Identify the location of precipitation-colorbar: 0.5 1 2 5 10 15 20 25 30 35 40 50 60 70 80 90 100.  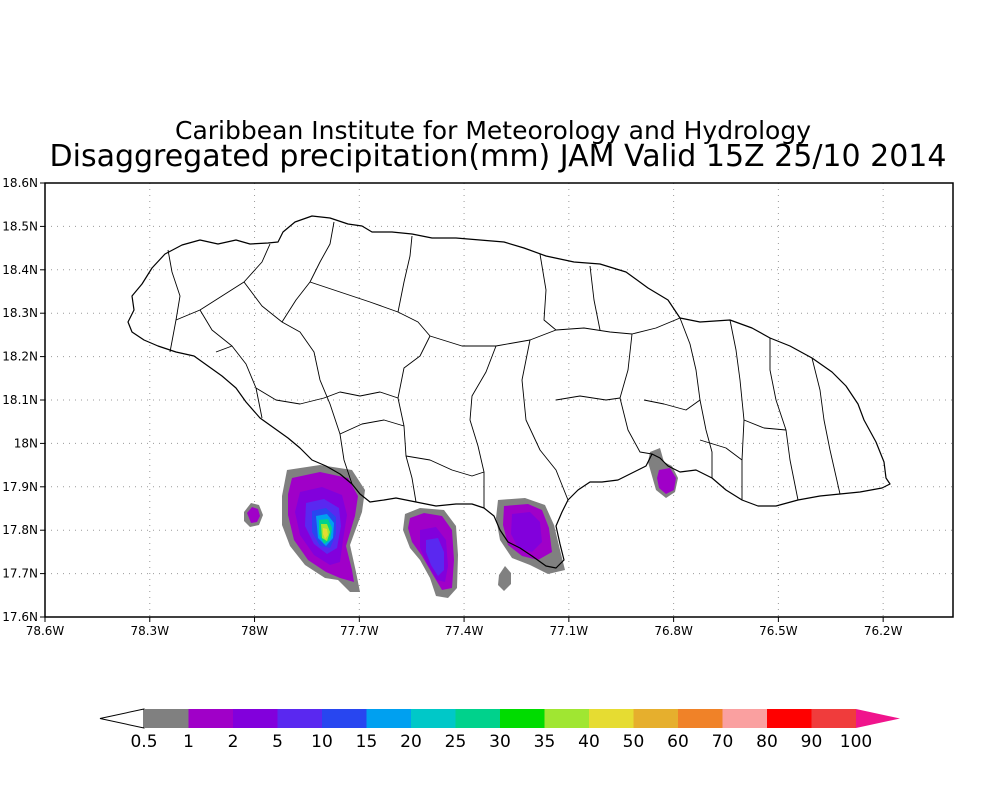
(499, 730).